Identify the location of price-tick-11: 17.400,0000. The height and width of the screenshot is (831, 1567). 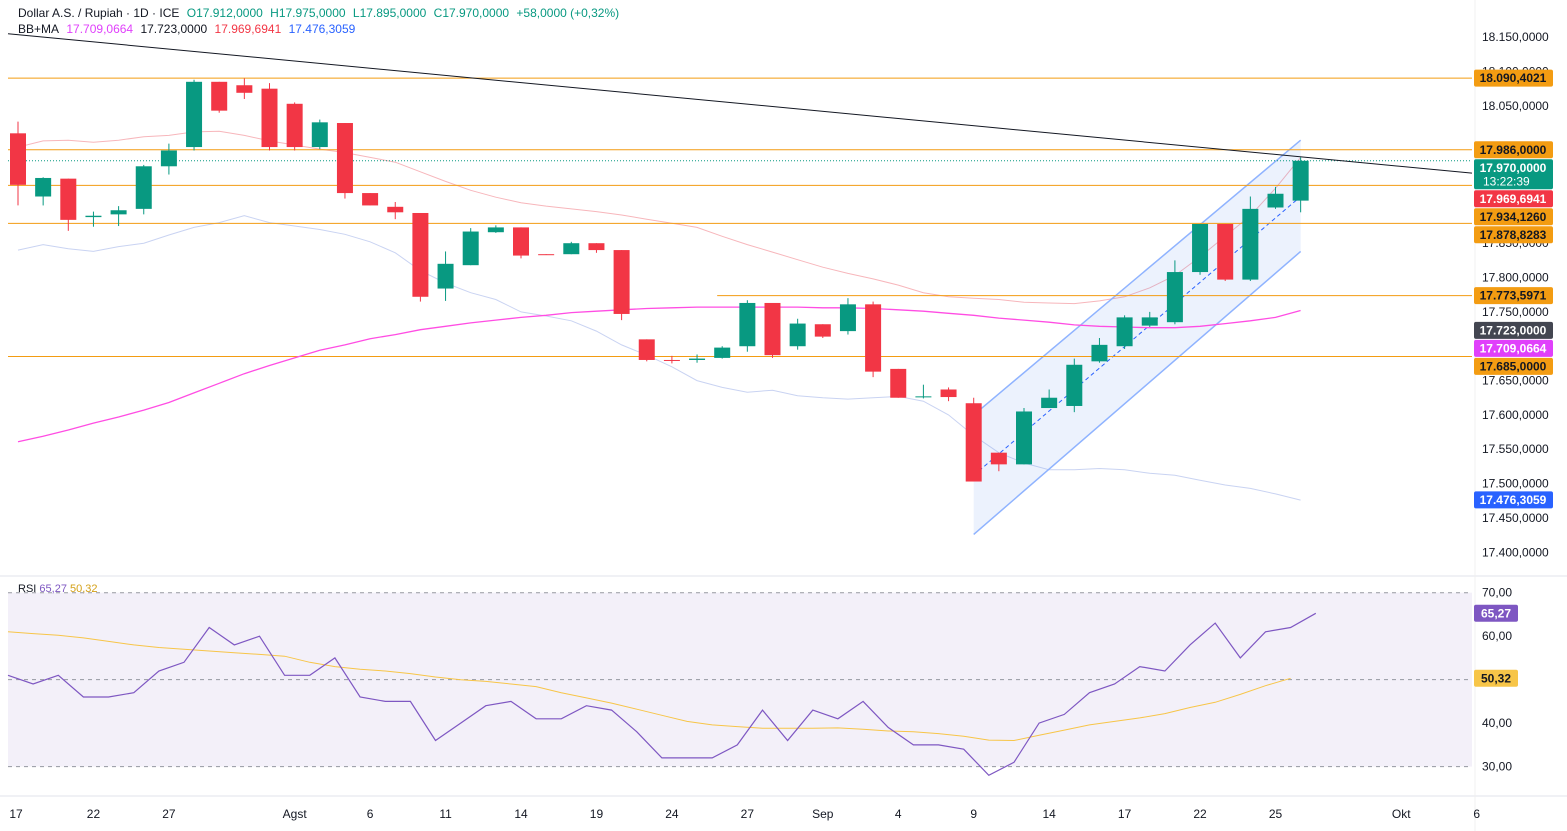
(1515, 552).